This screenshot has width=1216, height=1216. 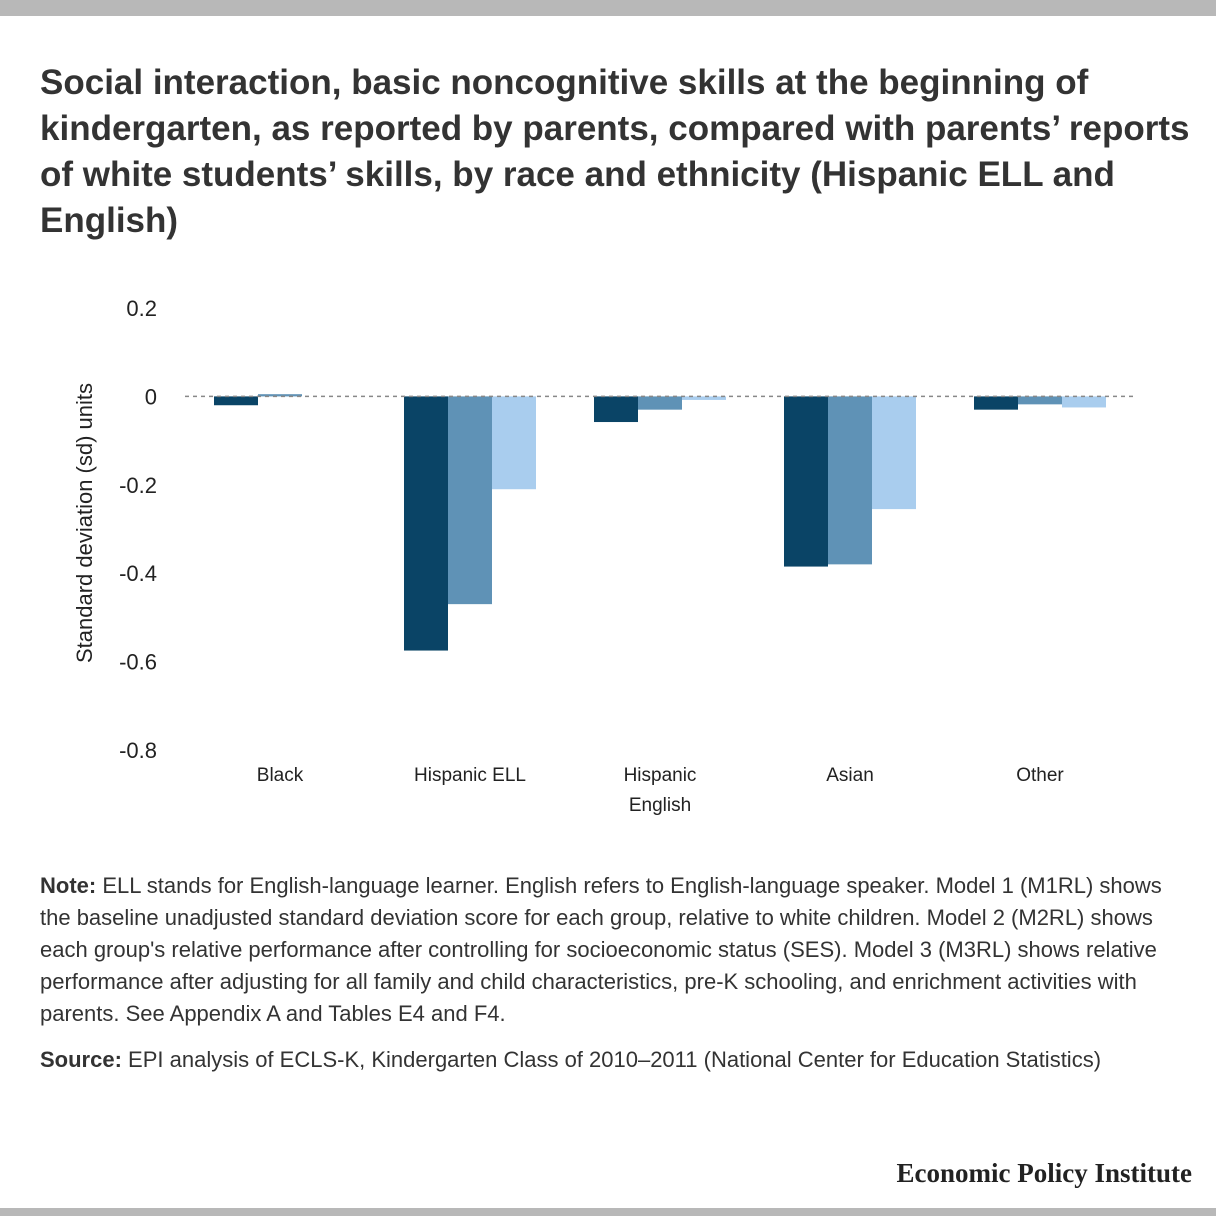 I want to click on x-category-label: Hispanic English, so click(x=660, y=790).